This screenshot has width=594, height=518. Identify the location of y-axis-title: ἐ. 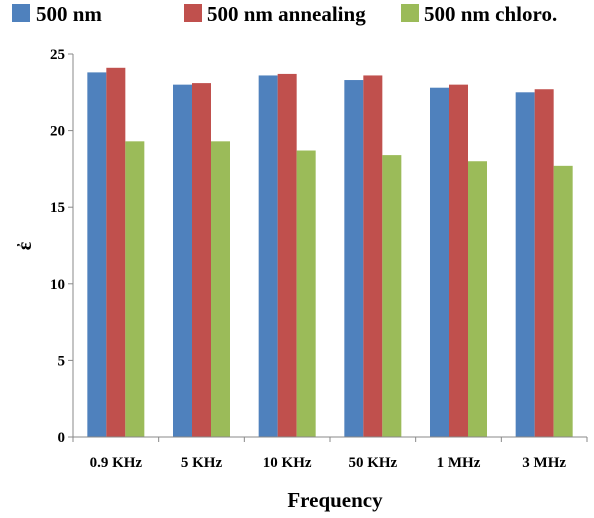
(25, 245).